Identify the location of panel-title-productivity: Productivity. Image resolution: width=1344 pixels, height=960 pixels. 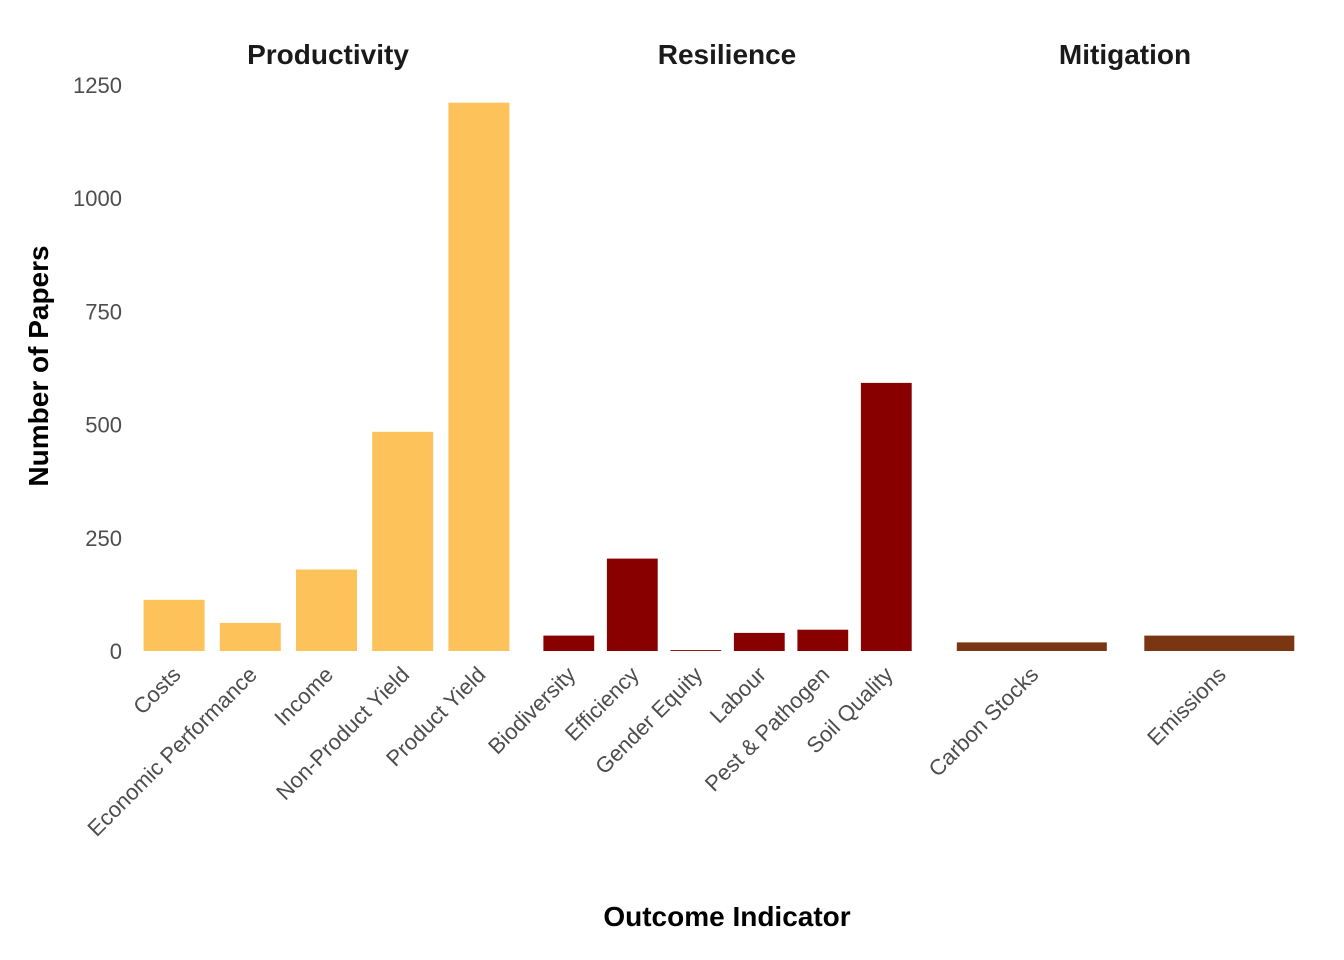
(328, 54).